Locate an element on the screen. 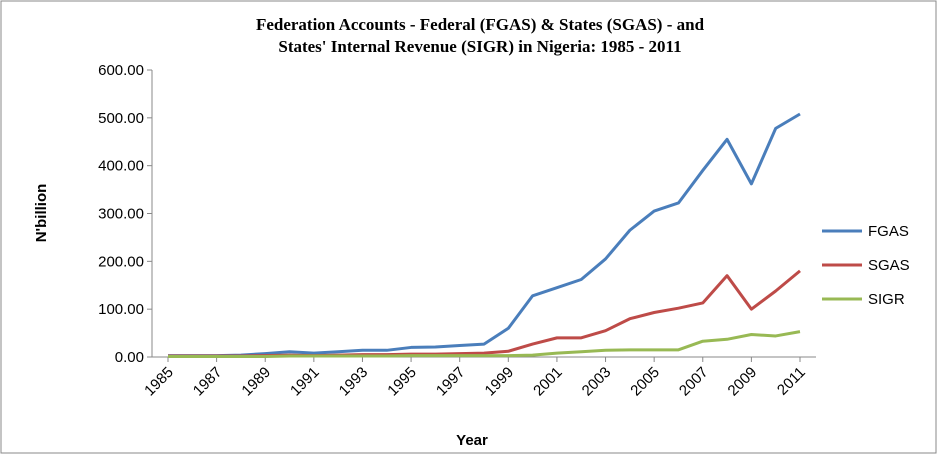  legend-label: SIGR is located at coordinates (886, 299).